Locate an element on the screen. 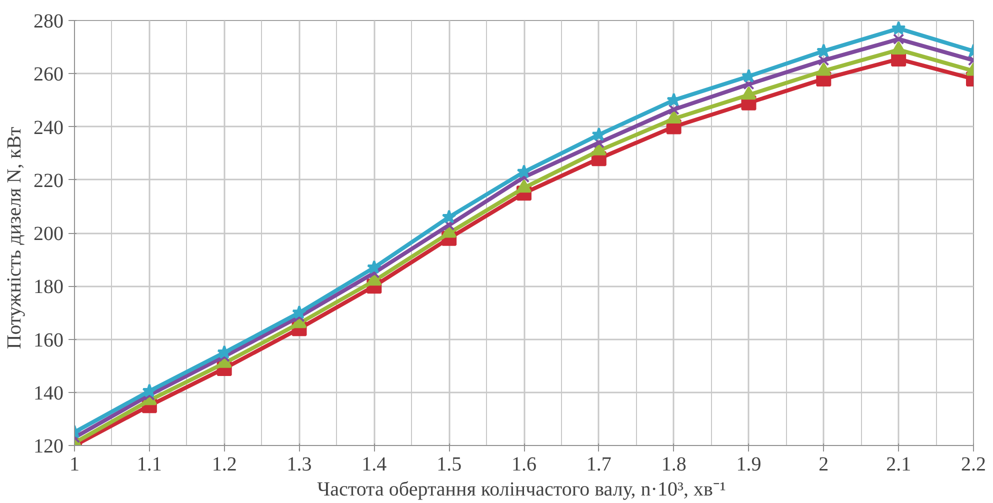 Image resolution: width=993 pixels, height=503 pixels. x-tick-label: 2.2 is located at coordinates (973, 465).